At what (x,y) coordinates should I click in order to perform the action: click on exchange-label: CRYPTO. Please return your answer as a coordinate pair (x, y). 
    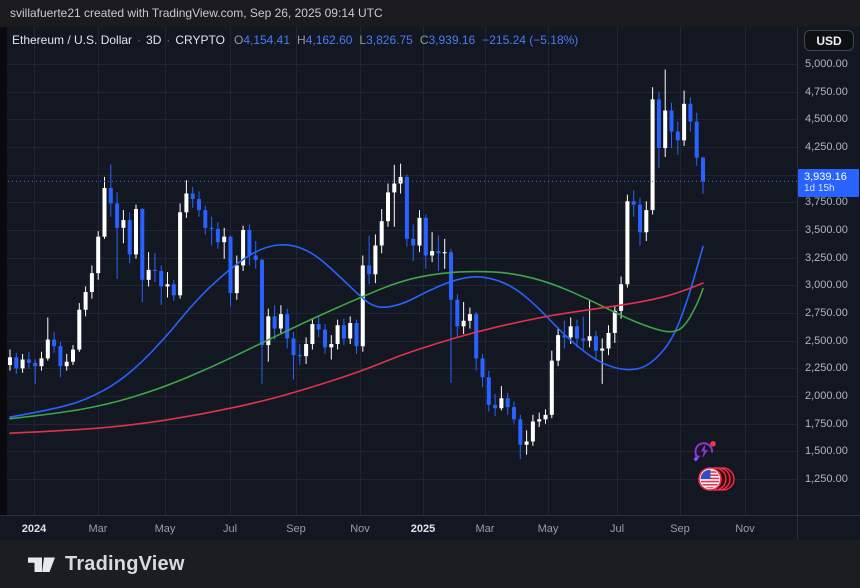
    Looking at the image, I should click on (200, 40).